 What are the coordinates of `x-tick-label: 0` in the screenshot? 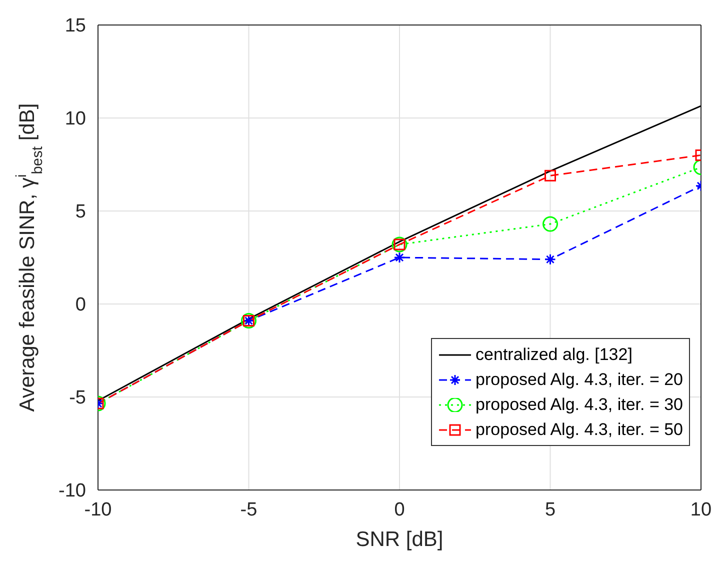 It's located at (399, 509).